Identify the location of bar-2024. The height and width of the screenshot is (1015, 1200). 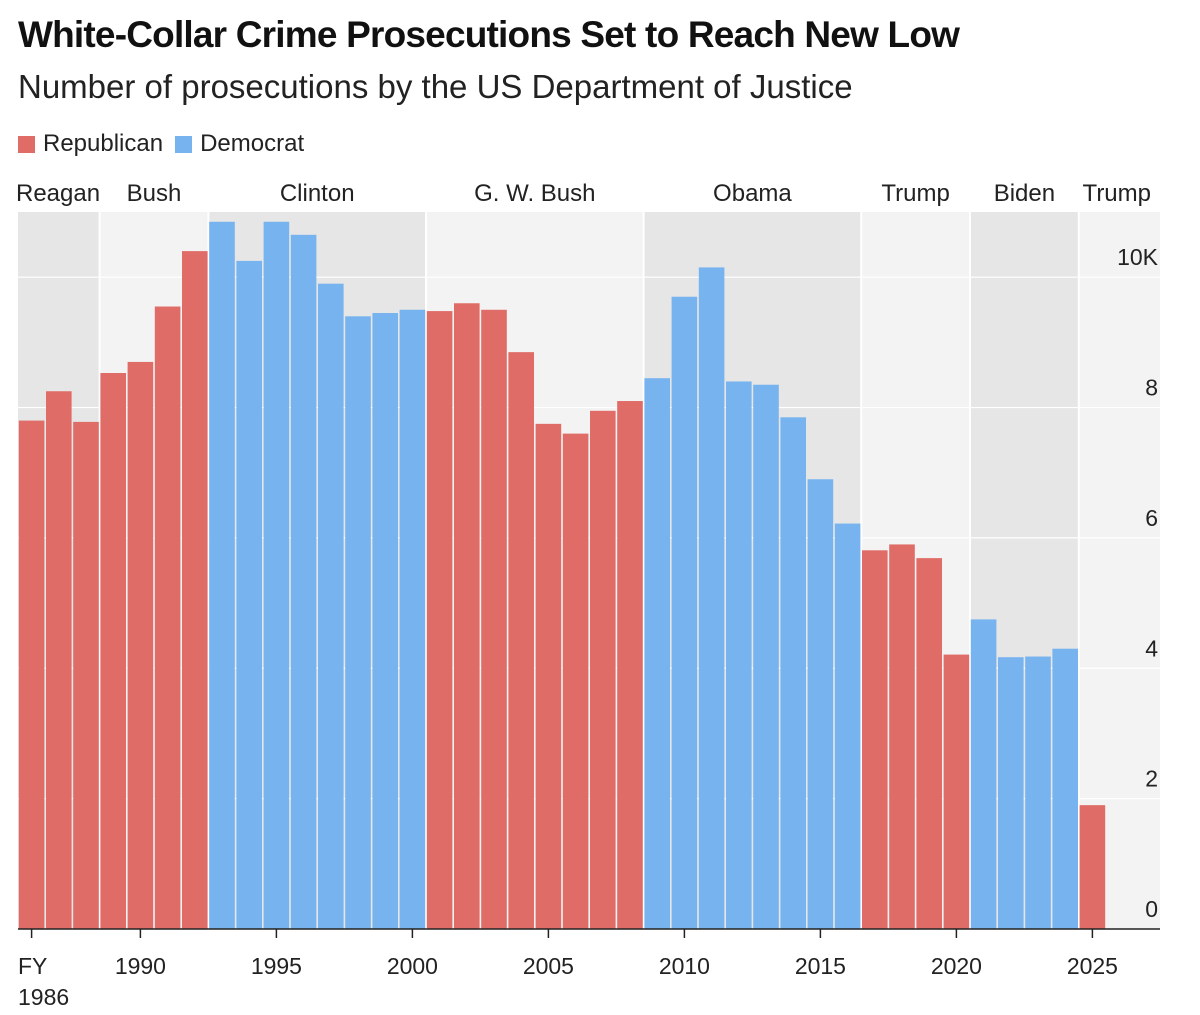
(1065, 788).